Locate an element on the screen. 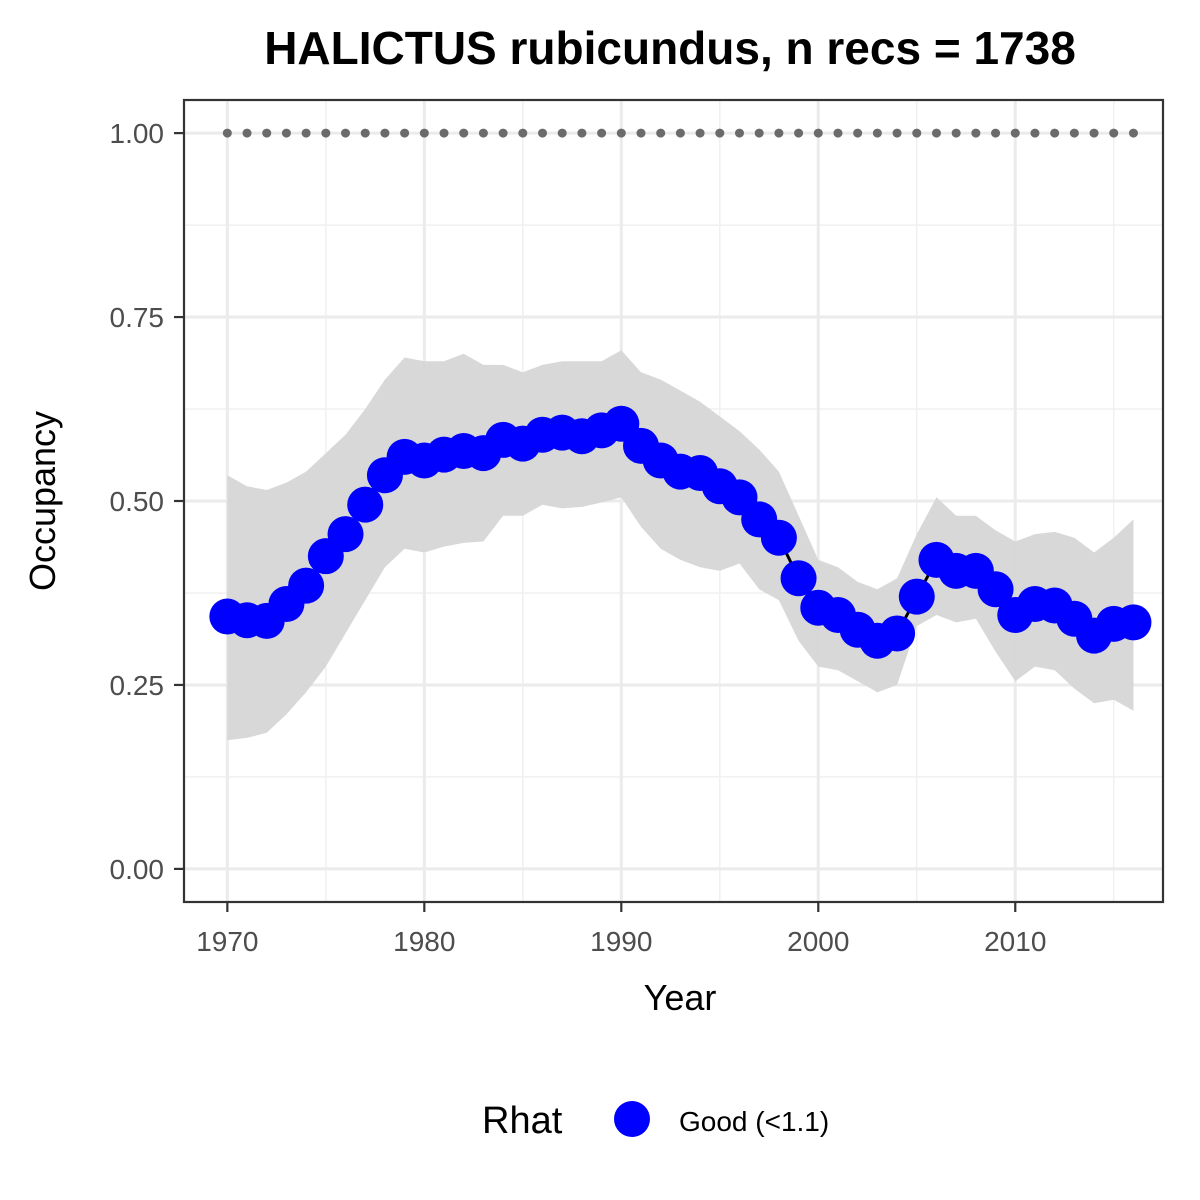  x-tick-label: 1990 is located at coordinates (621, 941).